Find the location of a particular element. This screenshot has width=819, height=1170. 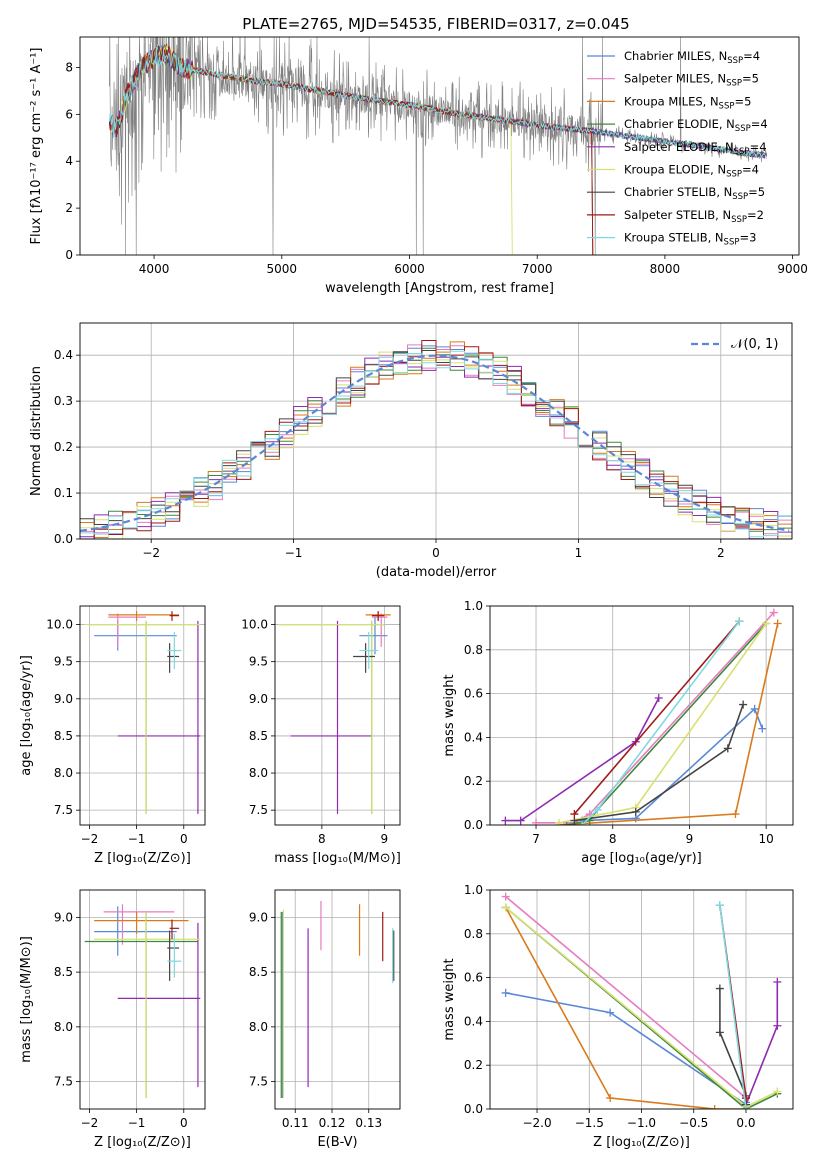

x-tick-label: 2 is located at coordinates (721, 553).